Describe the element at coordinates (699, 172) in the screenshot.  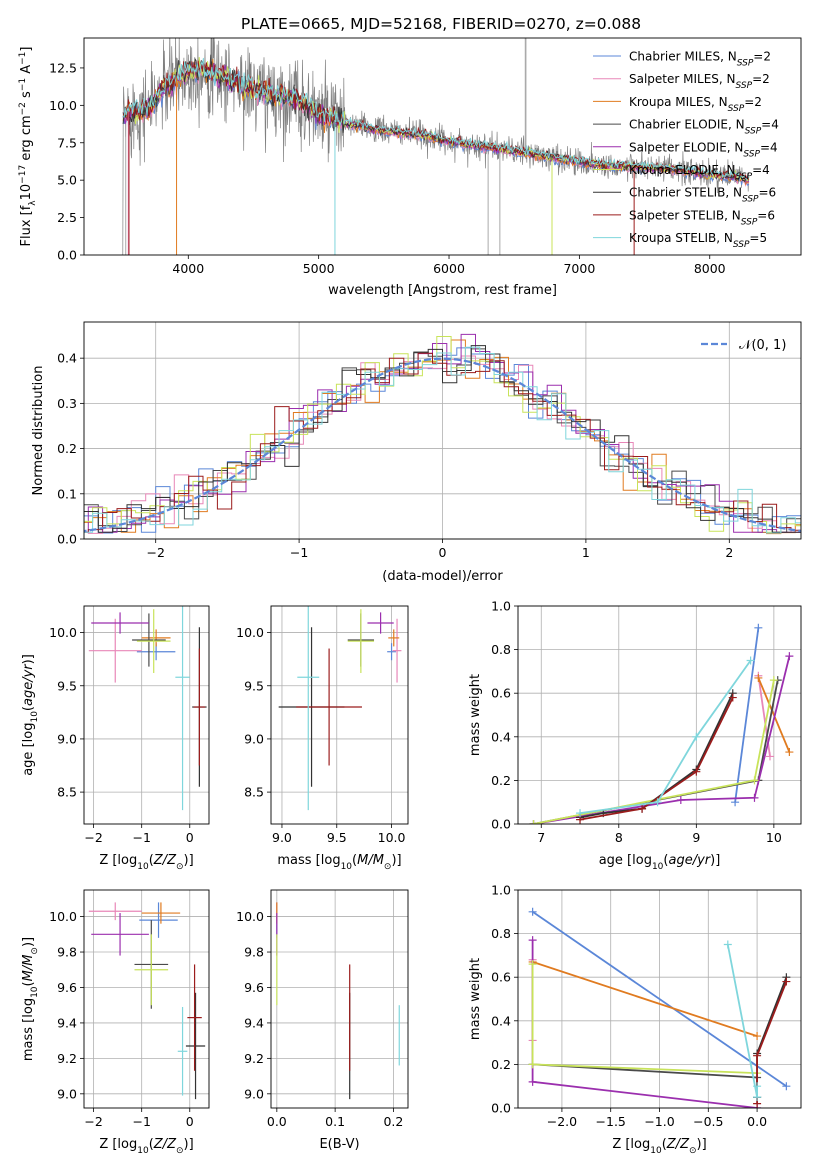
I see `legend-label-kroupa_elodie: Kroupa ELODIE, NSSP=4` at that location.